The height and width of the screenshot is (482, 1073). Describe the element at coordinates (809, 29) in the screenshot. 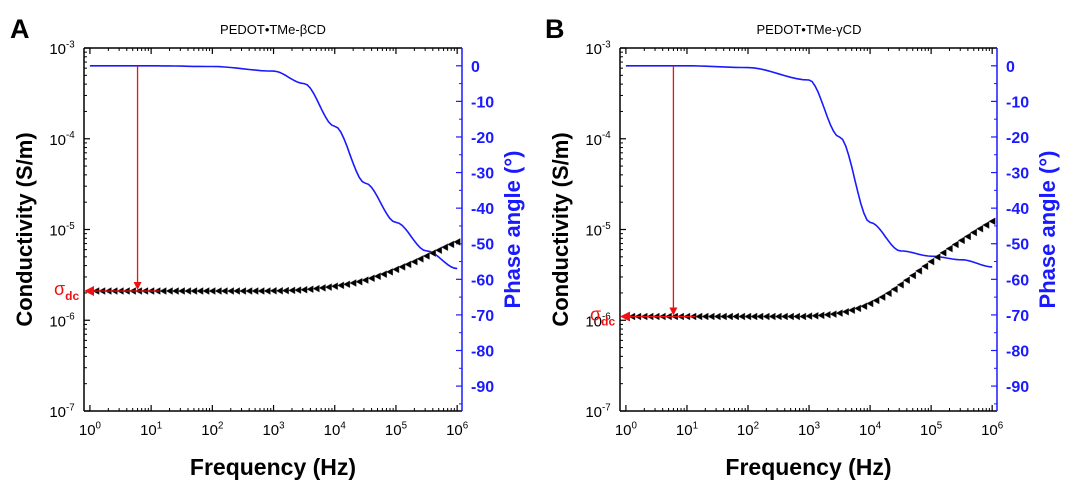

I see `chart-title: PEDOT•TMe-γCD` at that location.